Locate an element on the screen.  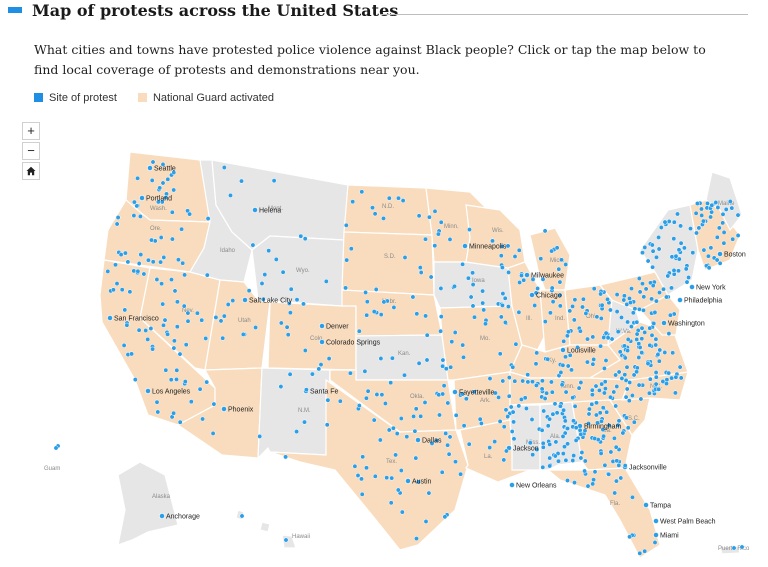
state-nj-md is located at coordinates (660, 315).